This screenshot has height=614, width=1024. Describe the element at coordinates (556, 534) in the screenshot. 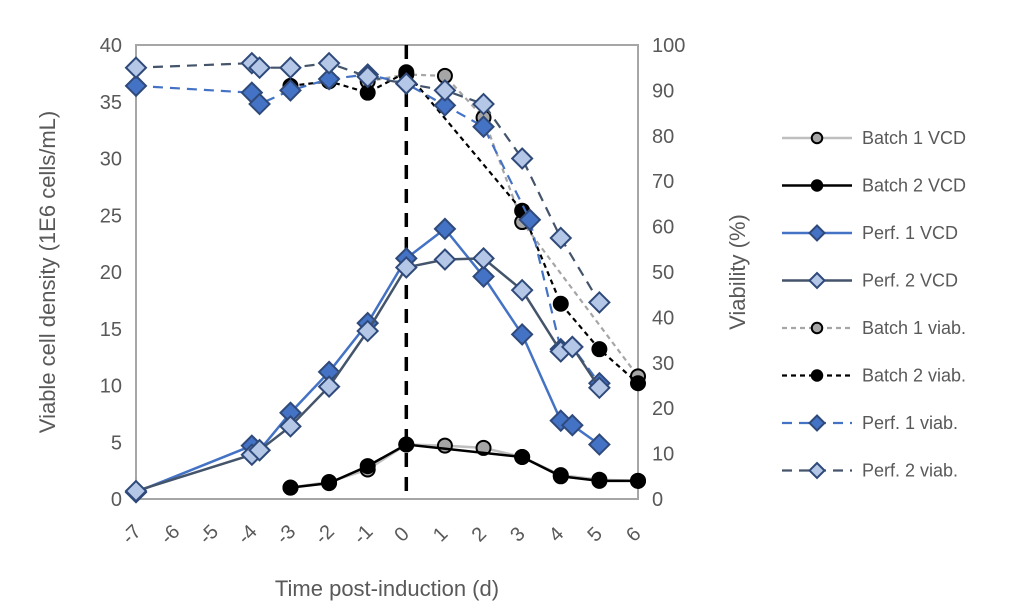

I see `x-tick-label: 4` at that location.